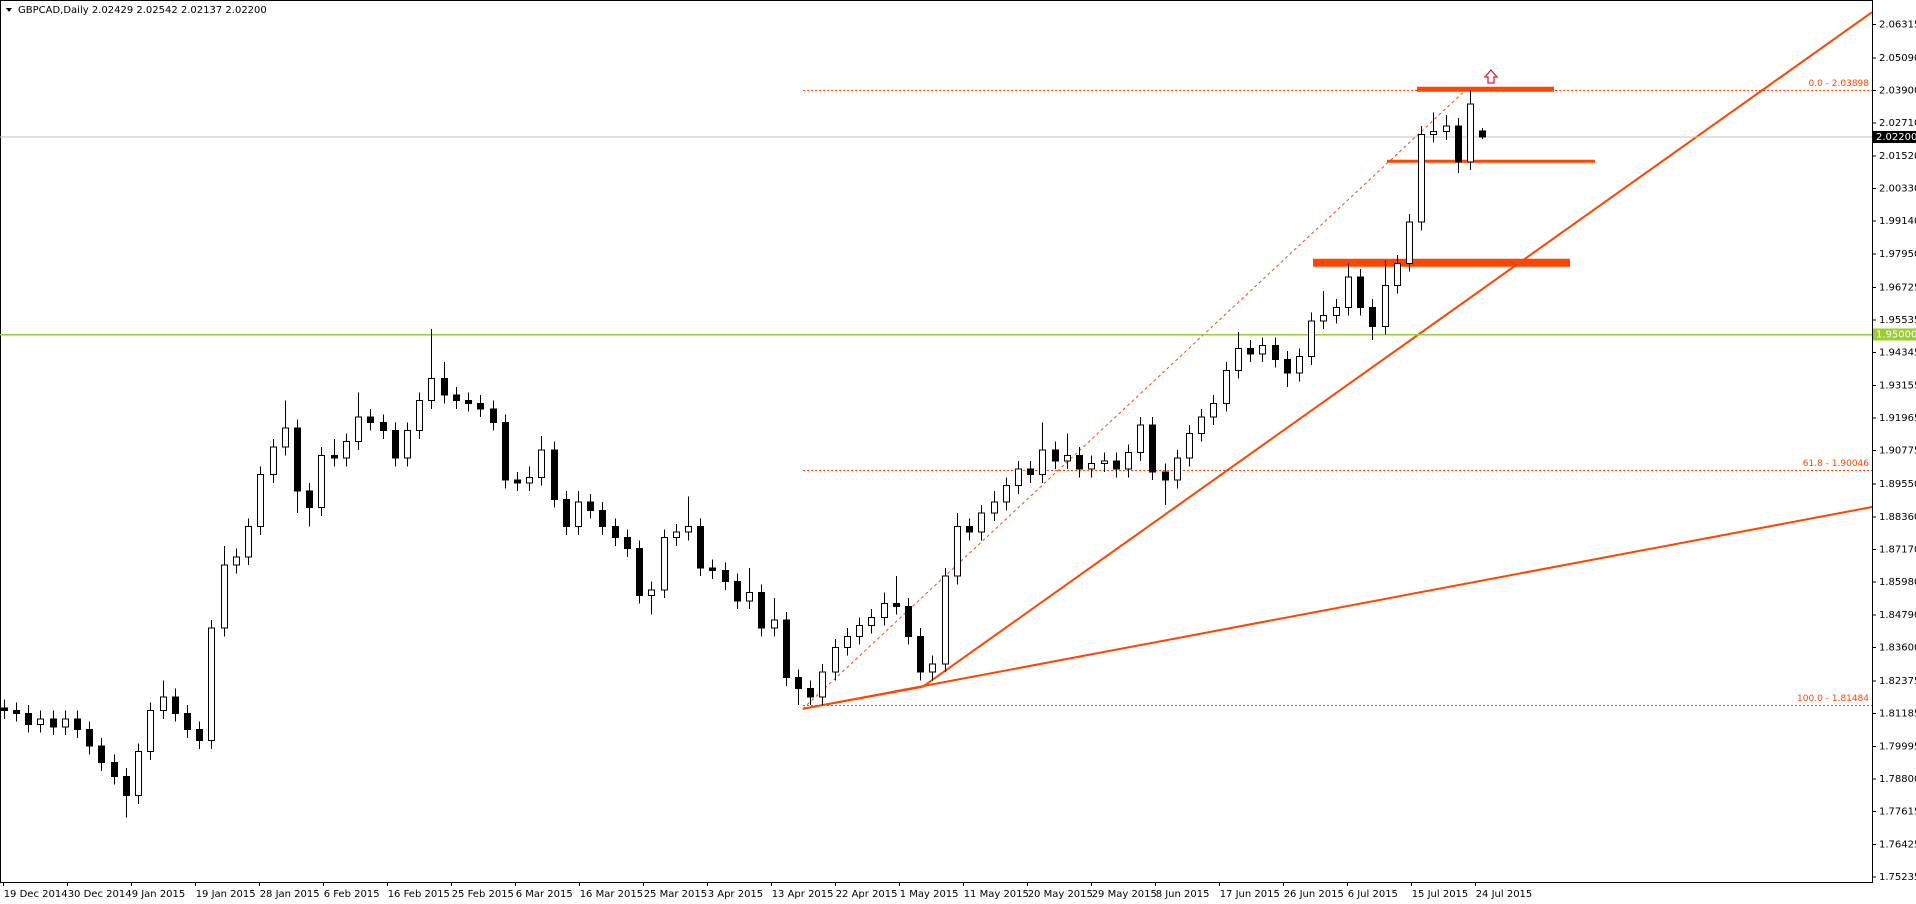  Describe the element at coordinates (1373, 894) in the screenshot. I see `x-tick-label: 6 Jul 2015` at that location.